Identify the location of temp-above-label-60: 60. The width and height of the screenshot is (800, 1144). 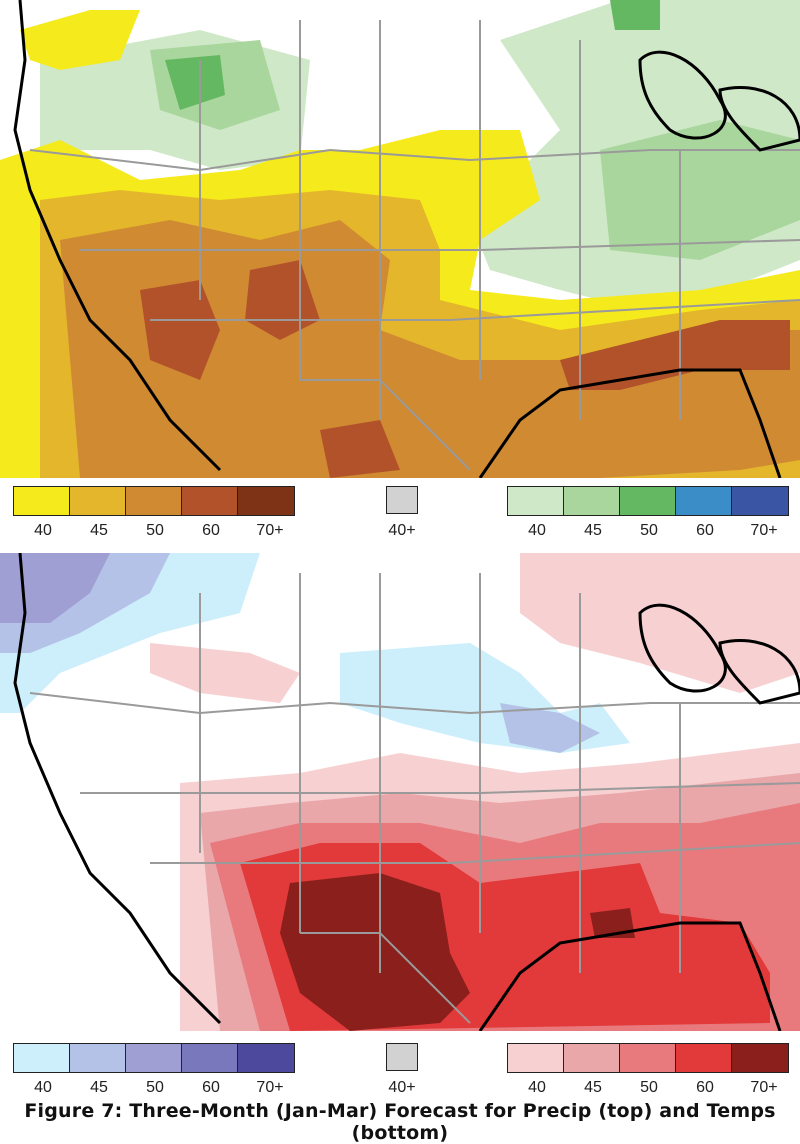
(705, 1087).